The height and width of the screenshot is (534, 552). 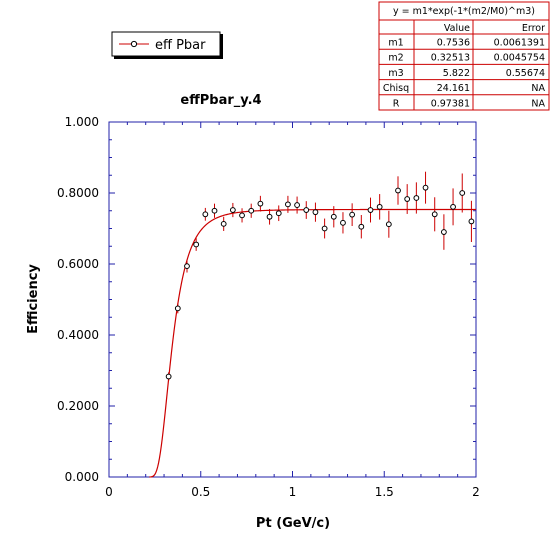 What do you see at coordinates (395, 43) in the screenshot?
I see `fit-param-name: m1` at bounding box center [395, 43].